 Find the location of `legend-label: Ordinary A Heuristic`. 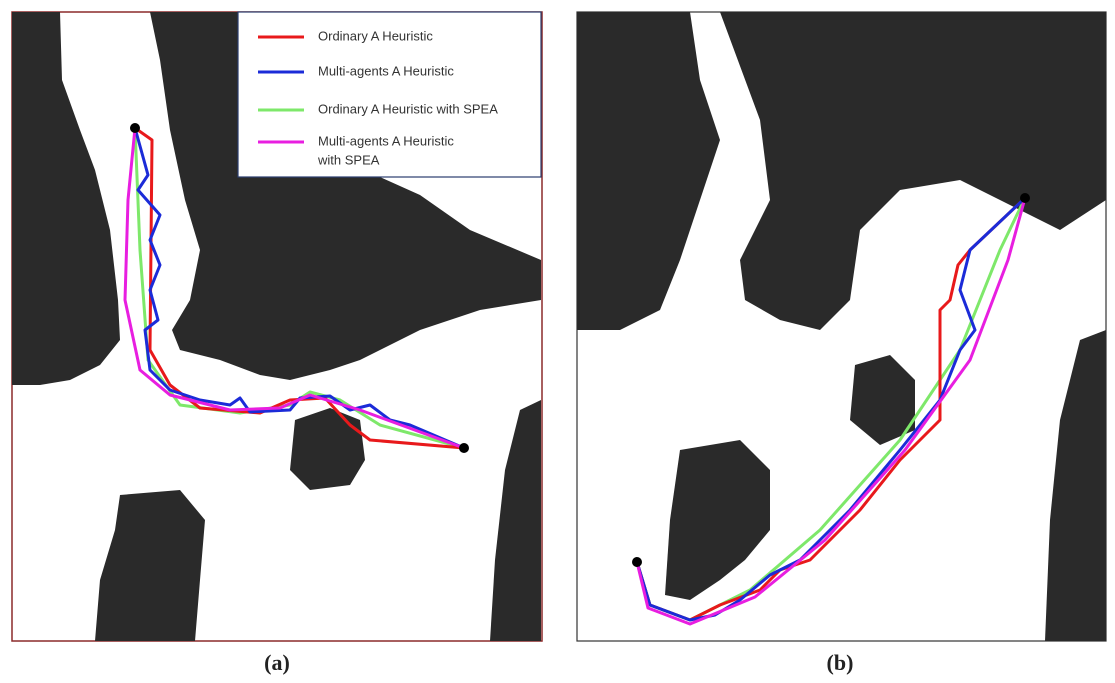

legend-label: Ordinary A Heuristic is located at coordinates (375, 35).